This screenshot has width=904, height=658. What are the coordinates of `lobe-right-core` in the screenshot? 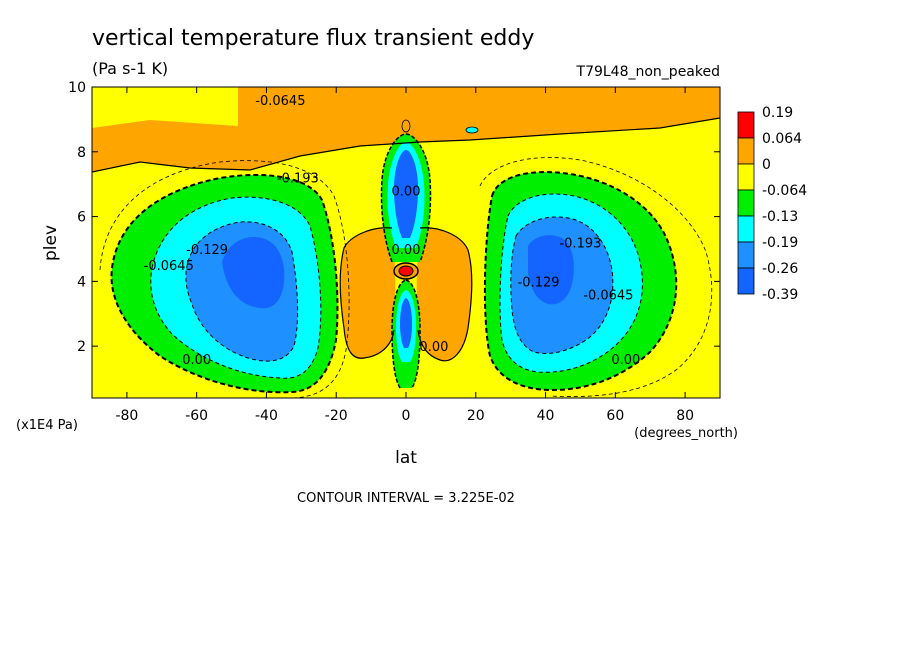 It's located at (551, 270).